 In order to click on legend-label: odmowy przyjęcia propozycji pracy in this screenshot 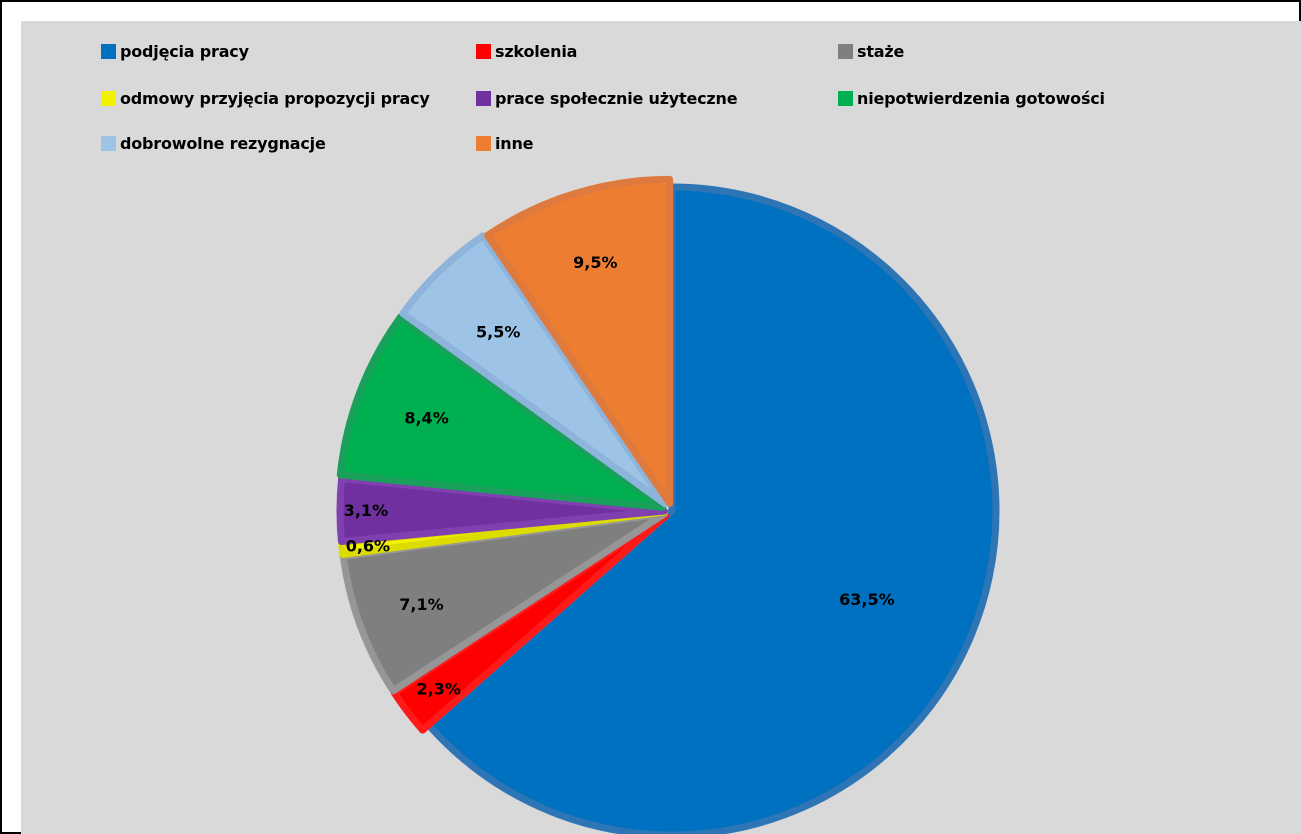, I will do `click(275, 98)`.